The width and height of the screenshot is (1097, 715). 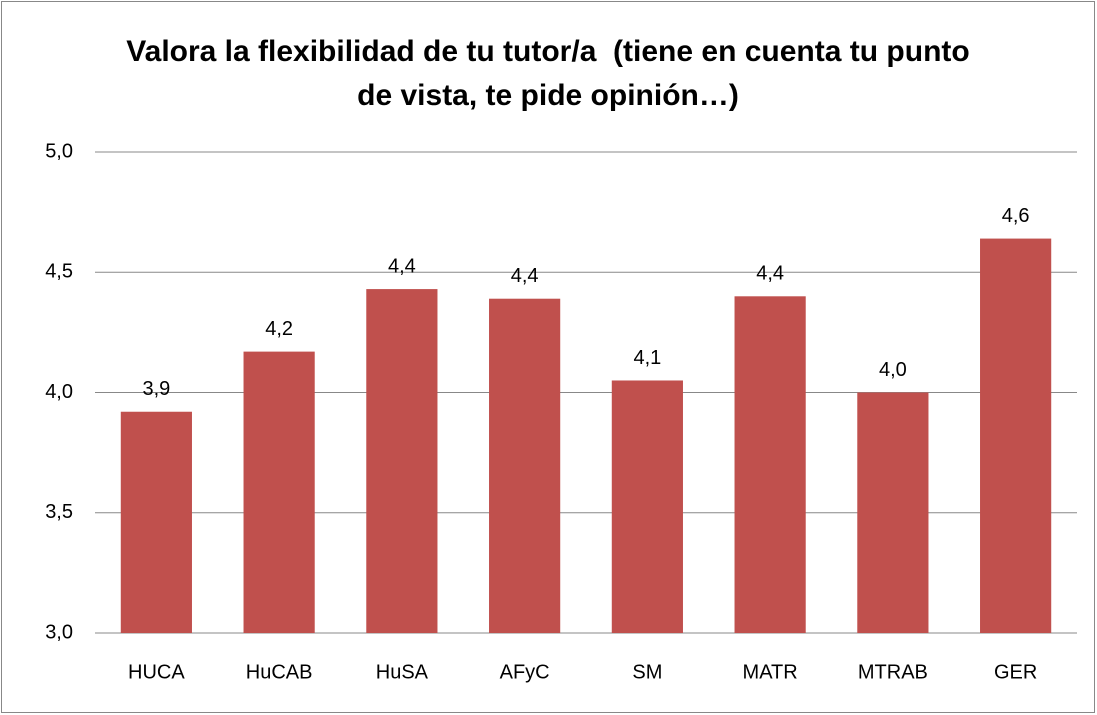 What do you see at coordinates (279, 329) in the screenshot?
I see `data-label: 4,2` at bounding box center [279, 329].